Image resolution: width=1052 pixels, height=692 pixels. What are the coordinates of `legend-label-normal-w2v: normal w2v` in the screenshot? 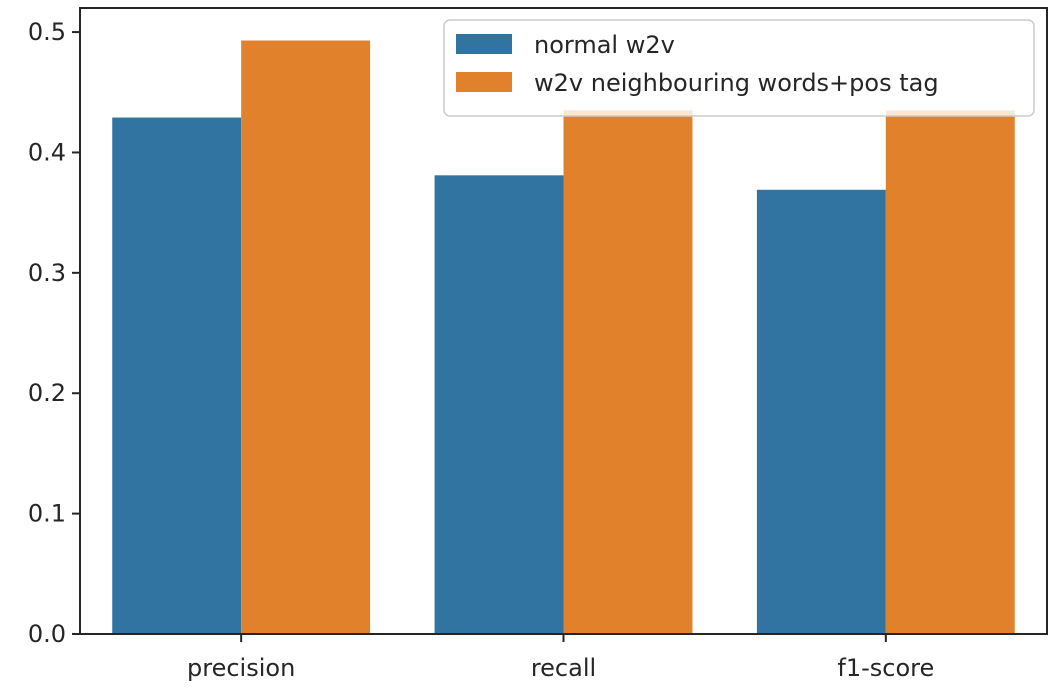 It's located at (604, 45).